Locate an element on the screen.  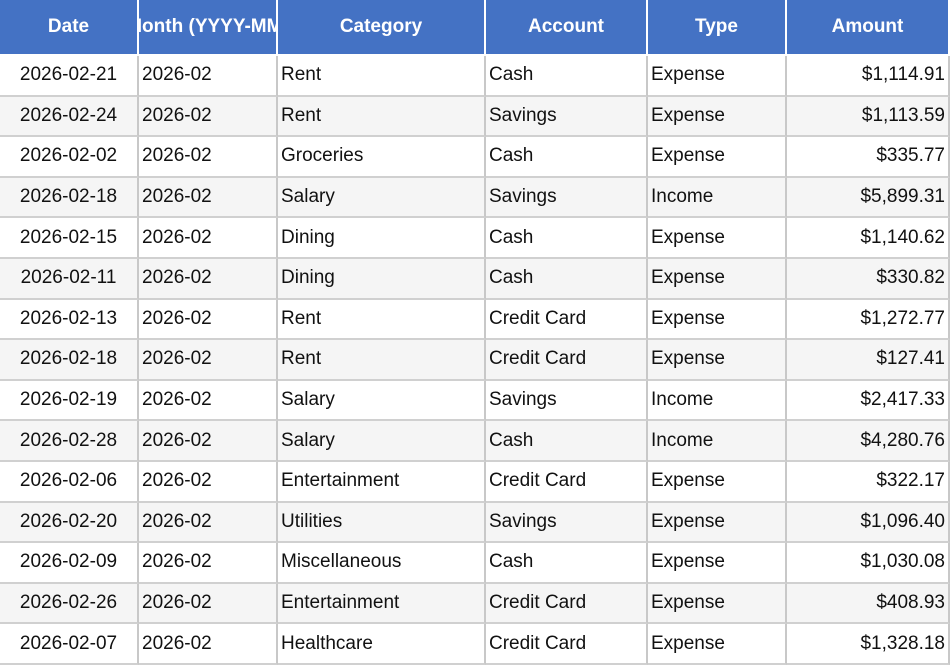
table-cell: 2026-02-11 is located at coordinates (69, 279).